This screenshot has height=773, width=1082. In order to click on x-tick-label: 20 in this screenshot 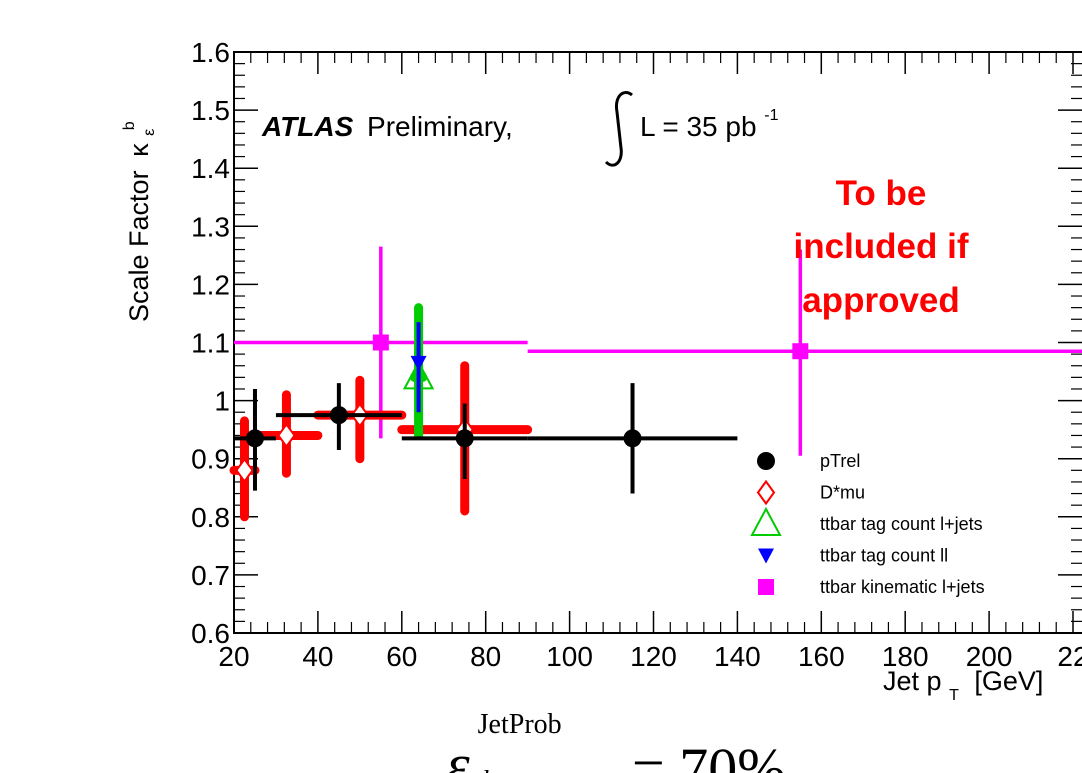, I will do `click(233, 656)`.